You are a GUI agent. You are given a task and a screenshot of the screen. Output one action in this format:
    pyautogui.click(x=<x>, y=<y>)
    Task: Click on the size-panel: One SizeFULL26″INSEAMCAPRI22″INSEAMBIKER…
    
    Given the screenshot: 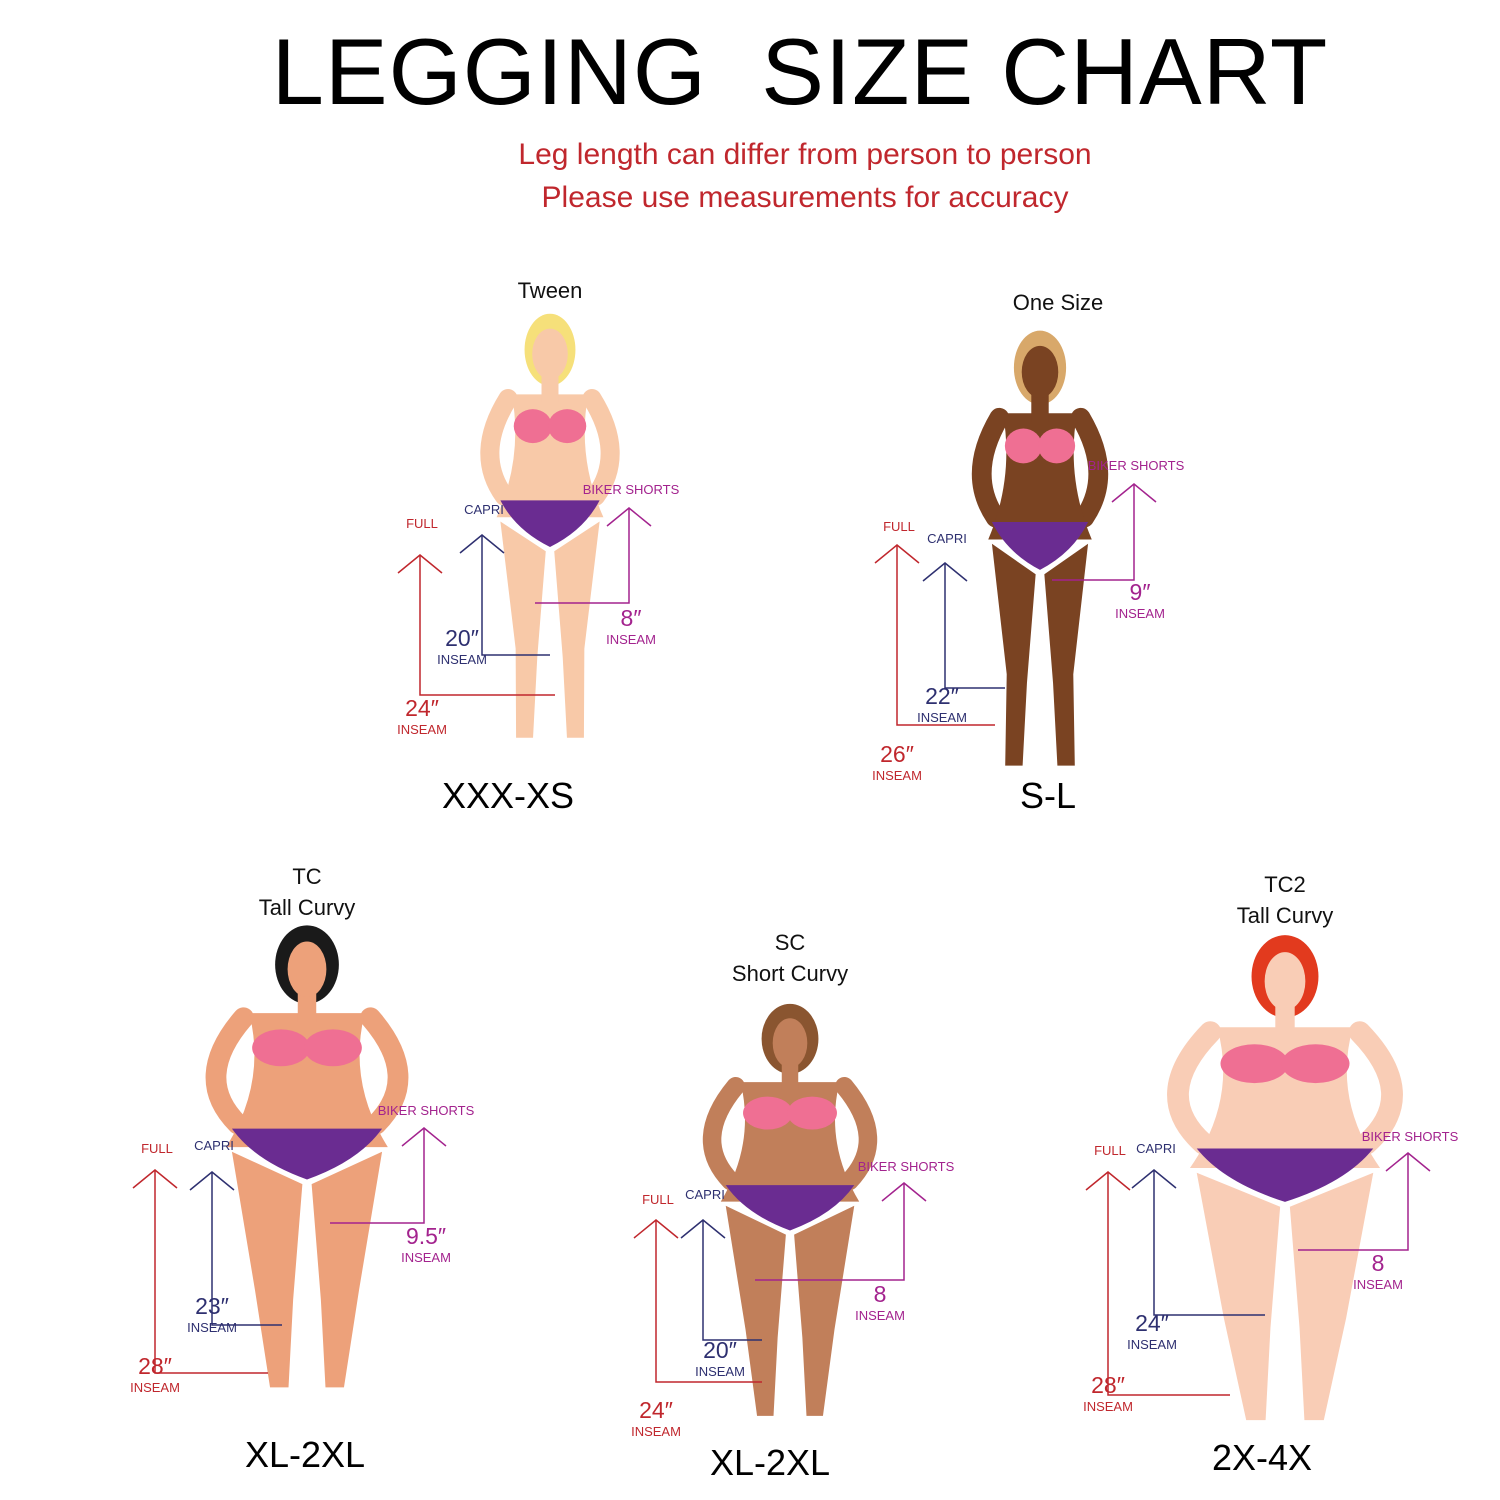 What is the action you would take?
    pyautogui.click(x=1028, y=553)
    